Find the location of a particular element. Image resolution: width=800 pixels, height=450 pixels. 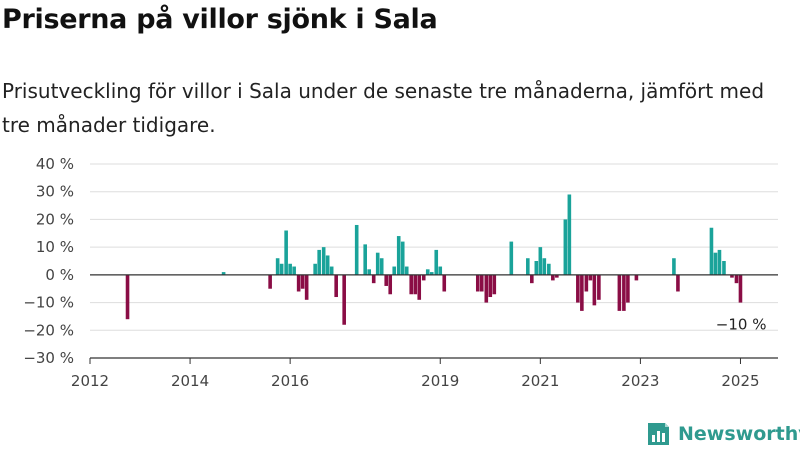

x-tick-label: 2023 is located at coordinates (640, 381).